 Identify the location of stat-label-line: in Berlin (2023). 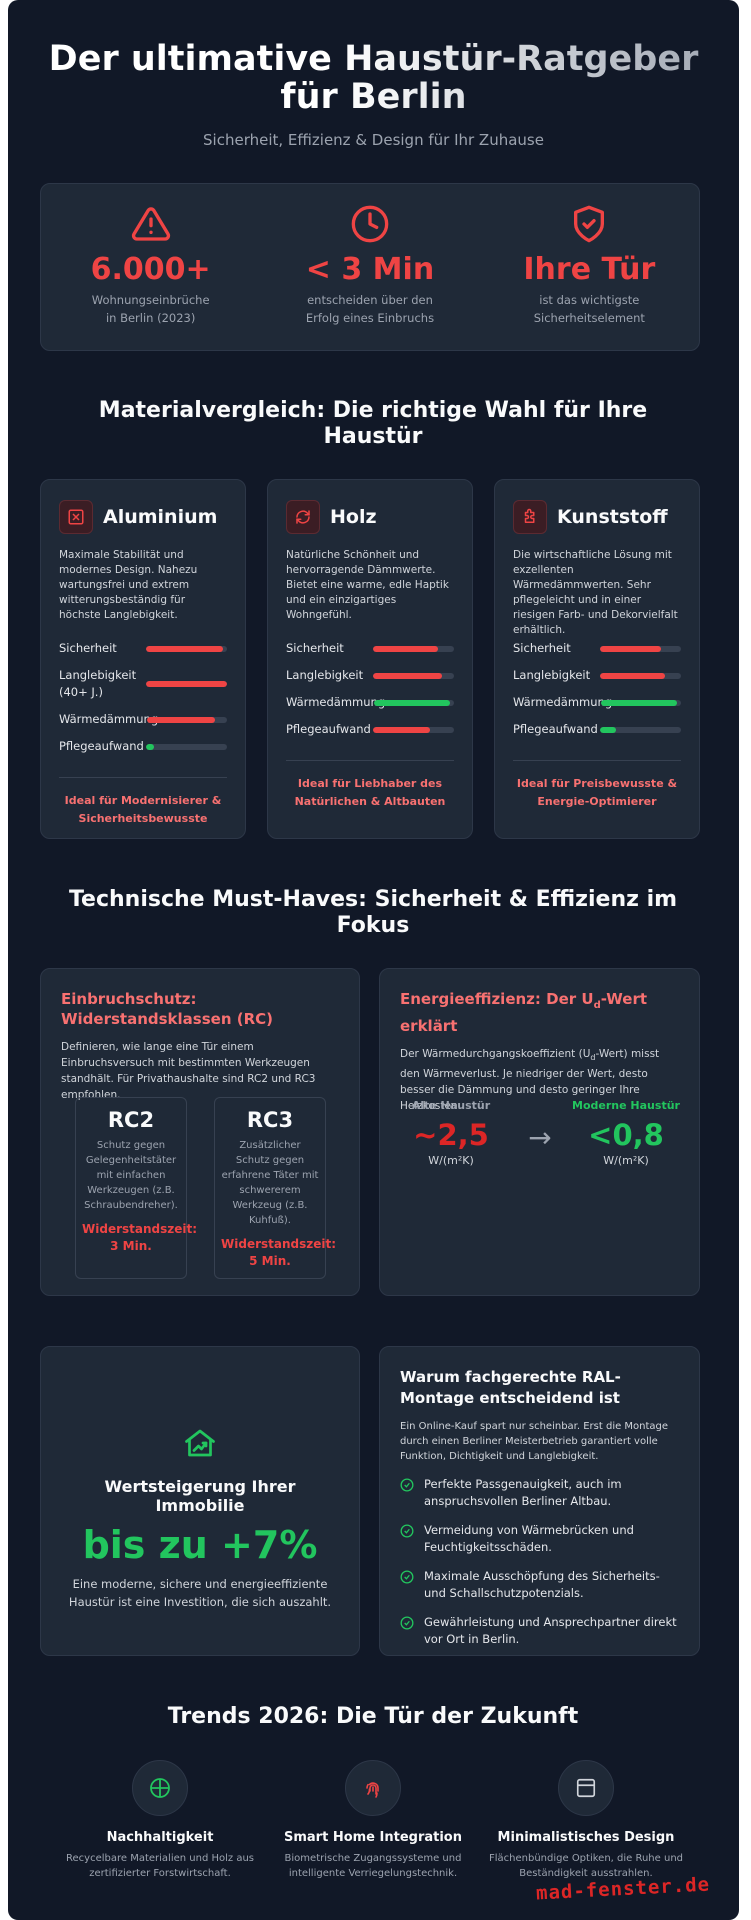
(150, 318).